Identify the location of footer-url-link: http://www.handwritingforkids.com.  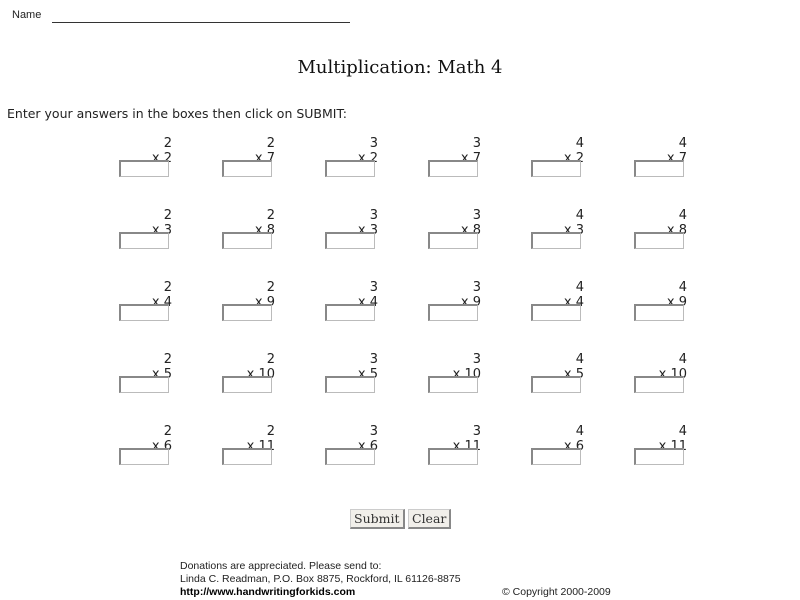
(268, 592).